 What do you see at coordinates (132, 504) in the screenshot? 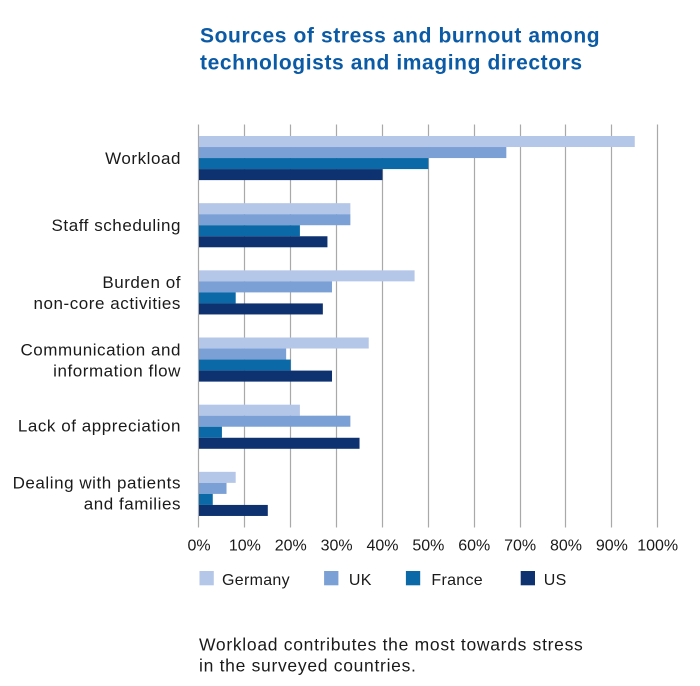
I see `svg-text: and families` at bounding box center [132, 504].